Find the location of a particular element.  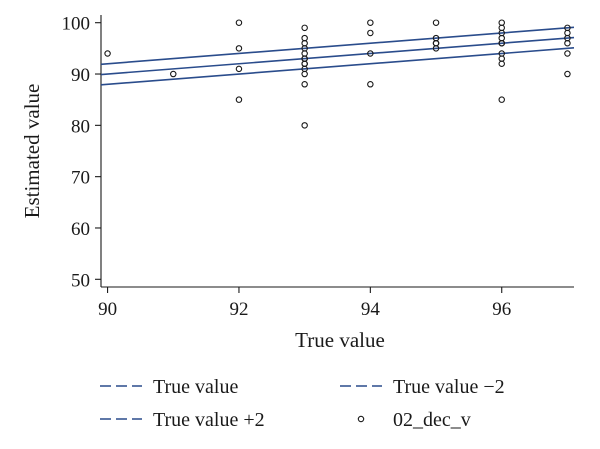

y-tick-label: 90 is located at coordinates (80, 75).